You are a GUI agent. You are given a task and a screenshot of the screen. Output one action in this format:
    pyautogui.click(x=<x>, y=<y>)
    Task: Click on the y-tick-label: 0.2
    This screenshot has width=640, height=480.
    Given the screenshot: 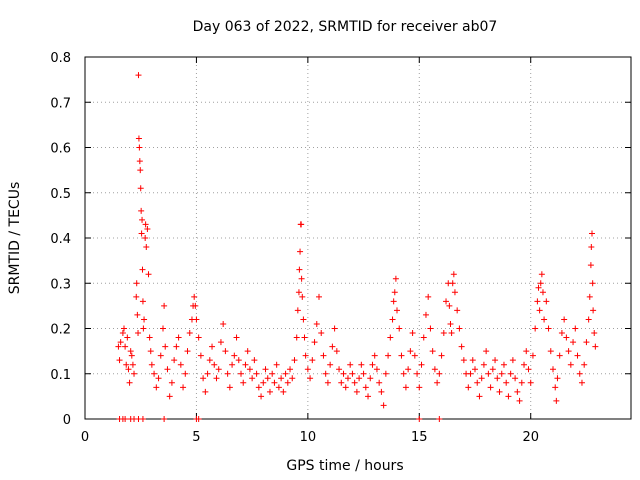 What is the action you would take?
    pyautogui.click(x=60, y=330)
    